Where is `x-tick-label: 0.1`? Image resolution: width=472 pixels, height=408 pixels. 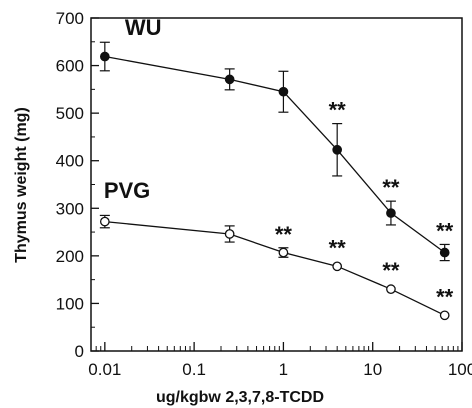 x-tick-label: 0.1 is located at coordinates (194, 369).